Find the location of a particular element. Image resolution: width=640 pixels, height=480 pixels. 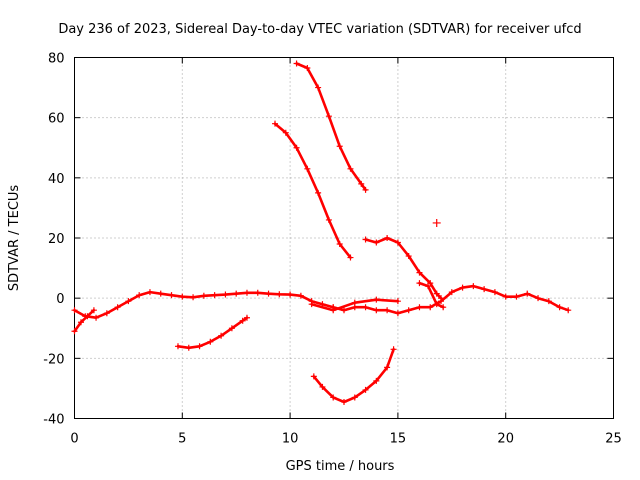

isolated-data-point is located at coordinates (436, 222).